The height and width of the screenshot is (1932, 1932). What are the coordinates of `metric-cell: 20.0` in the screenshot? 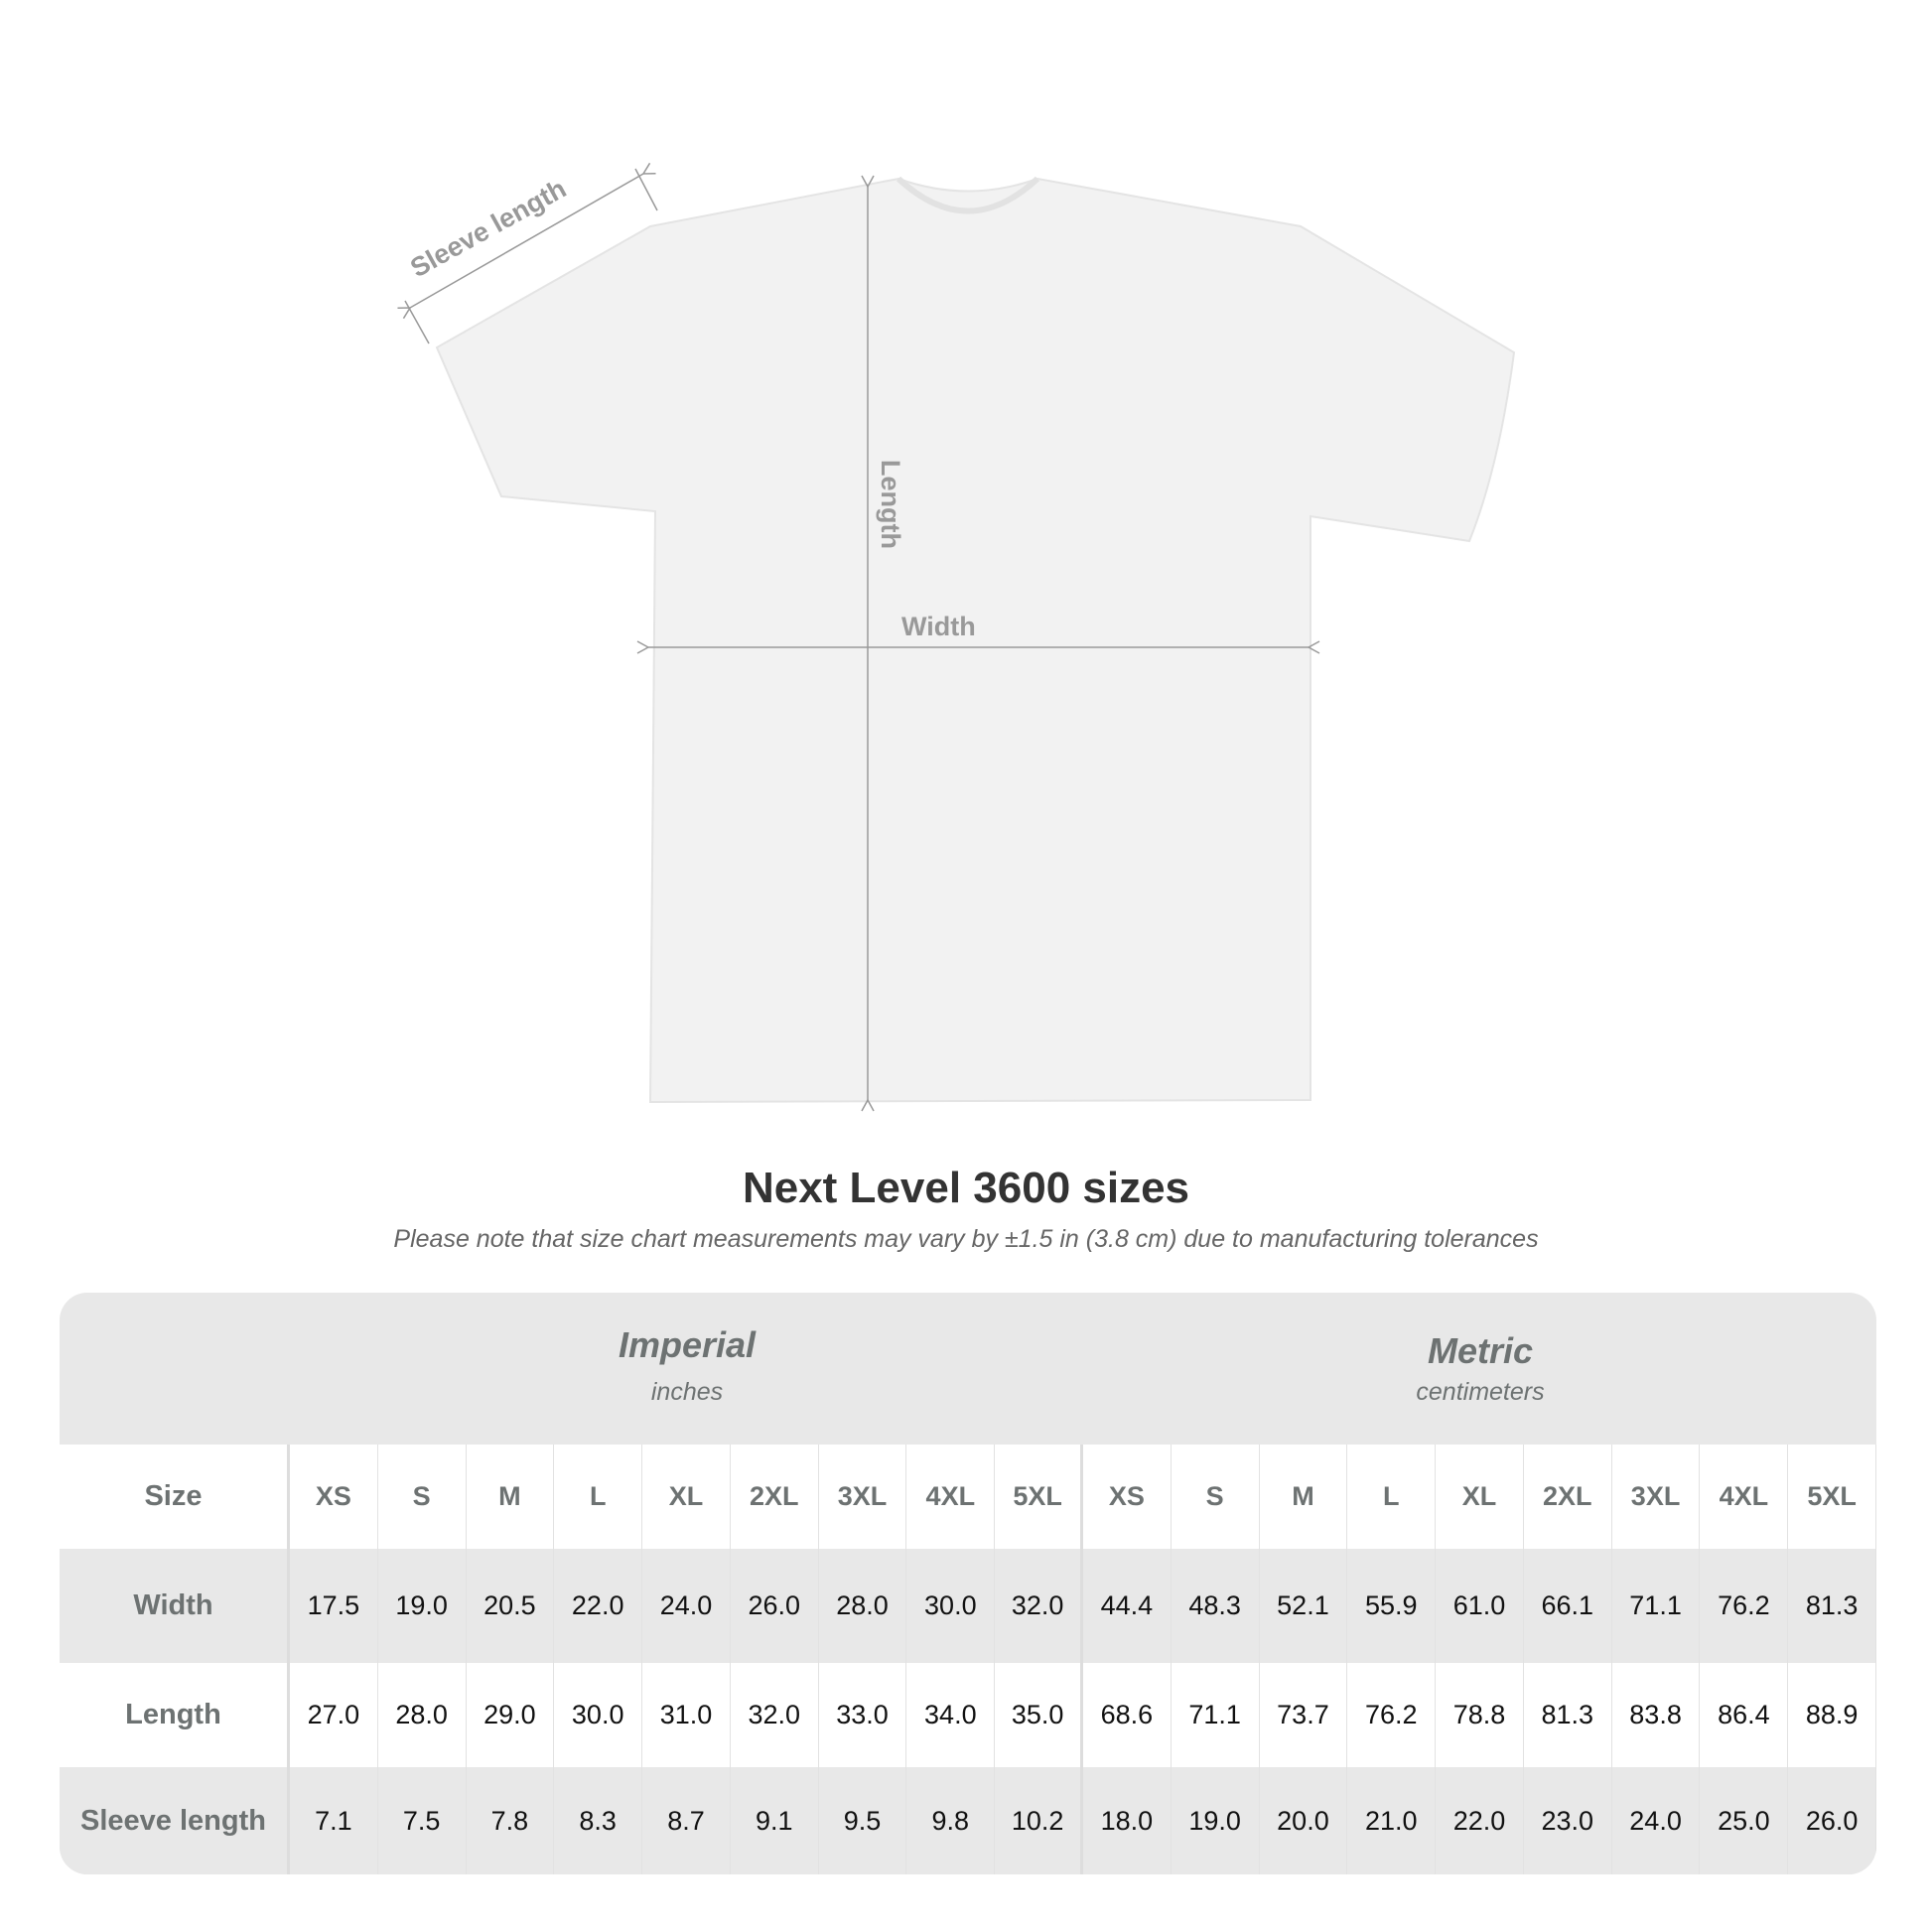 It's located at (1304, 1820).